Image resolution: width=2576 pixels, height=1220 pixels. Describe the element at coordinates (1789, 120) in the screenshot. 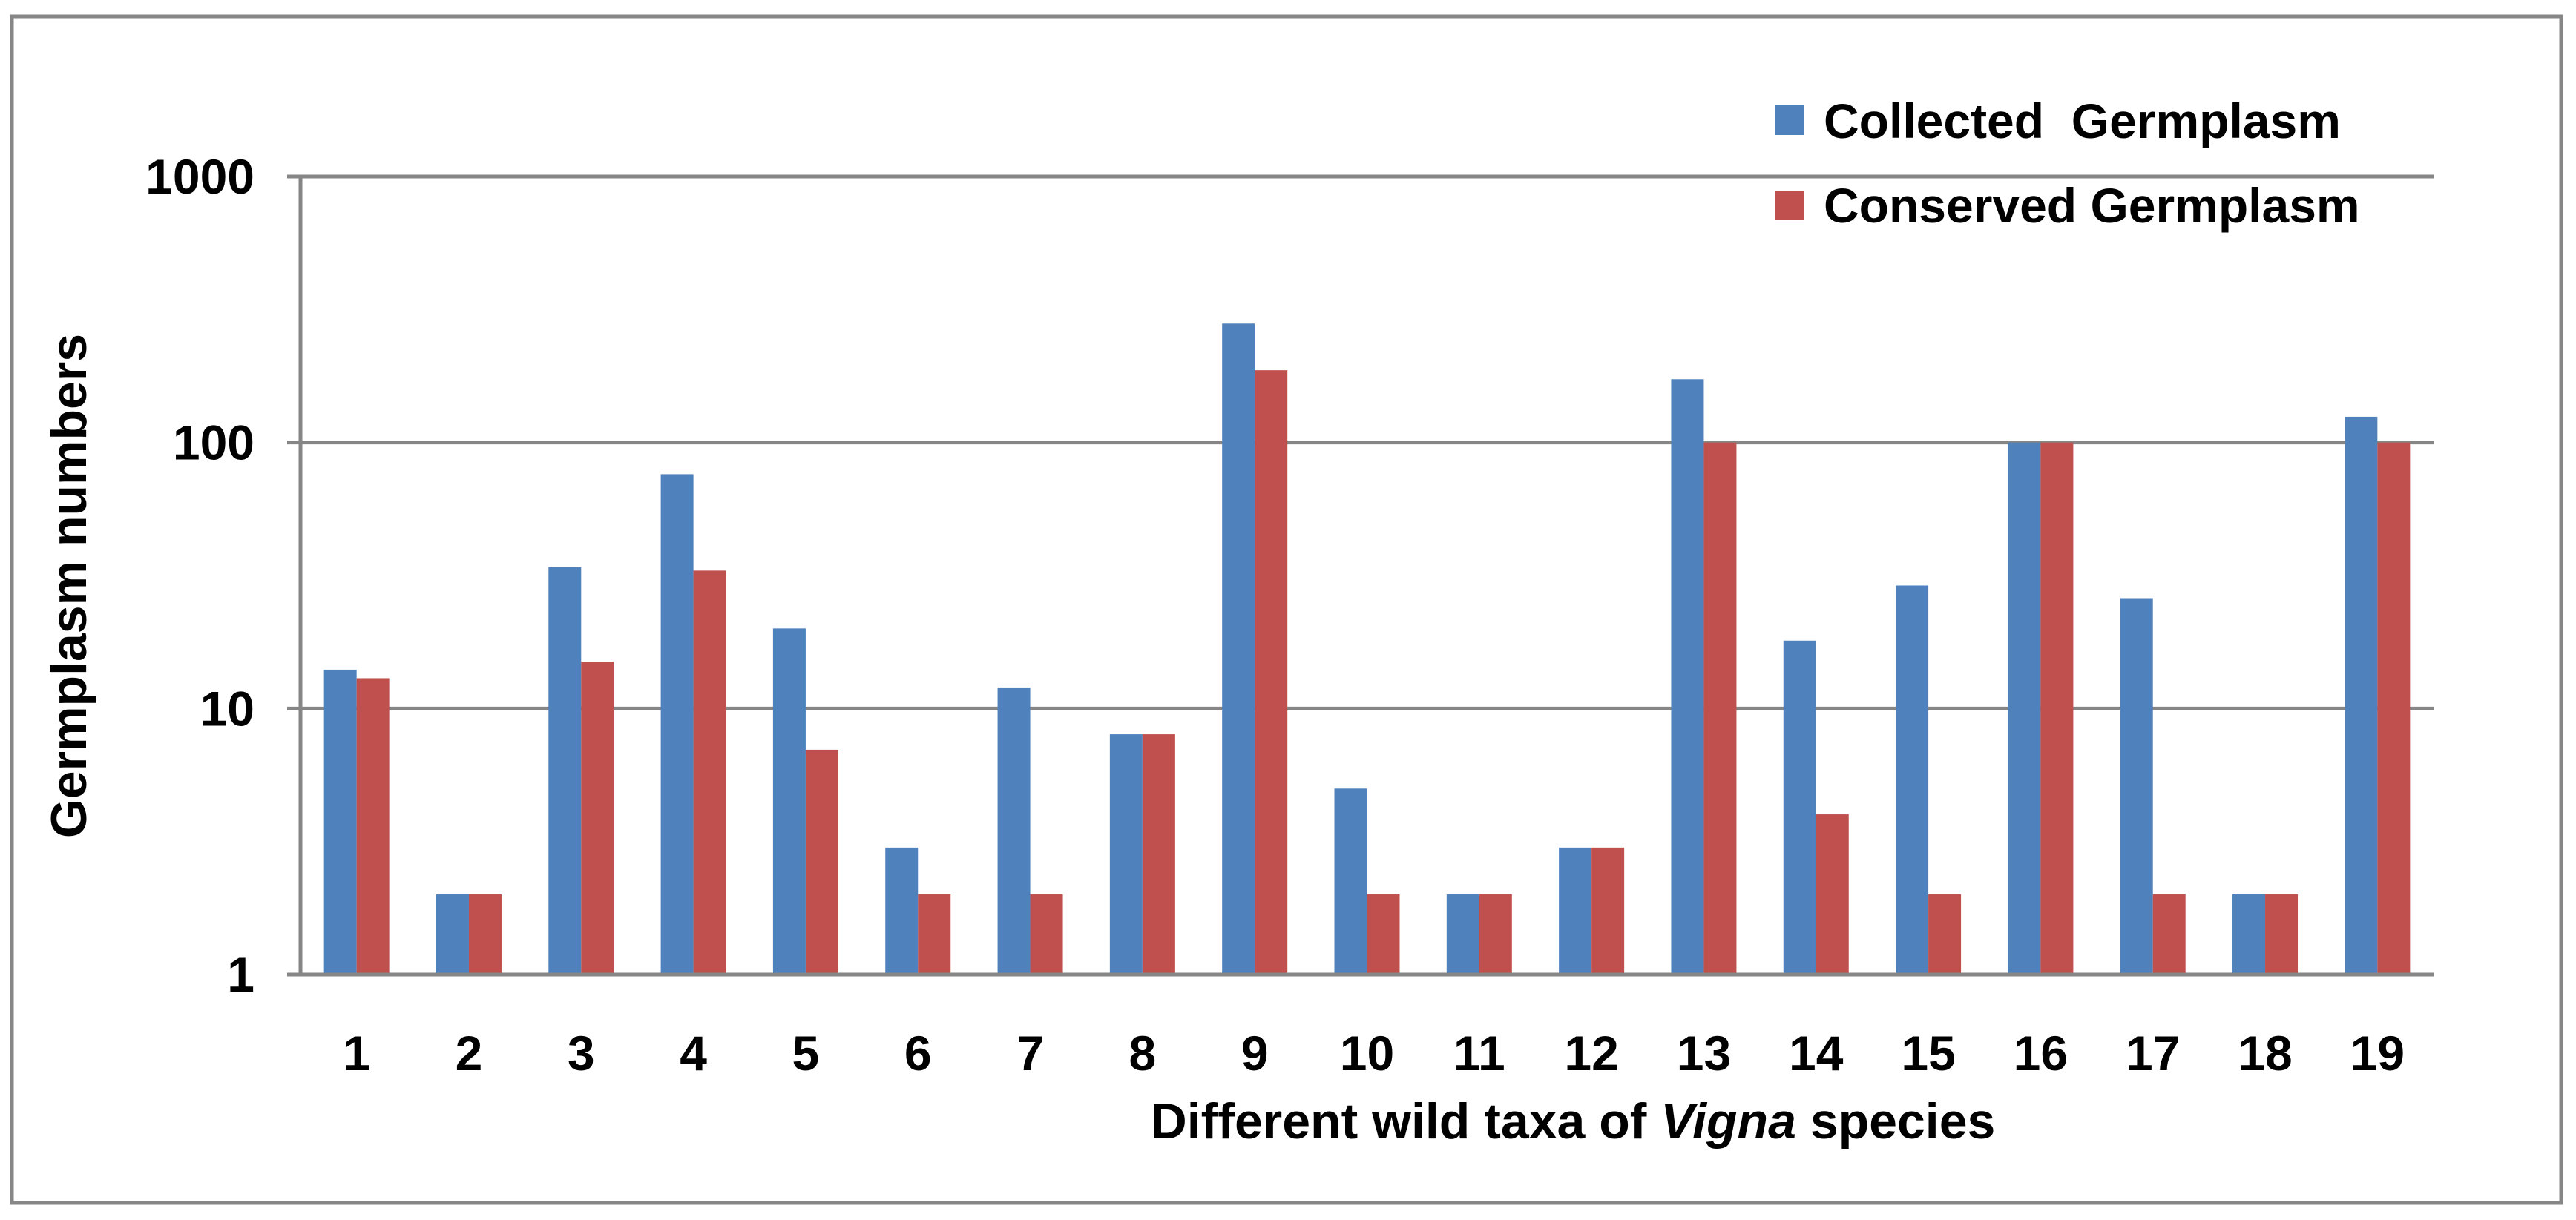

I see `legend-swatch-collected` at that location.